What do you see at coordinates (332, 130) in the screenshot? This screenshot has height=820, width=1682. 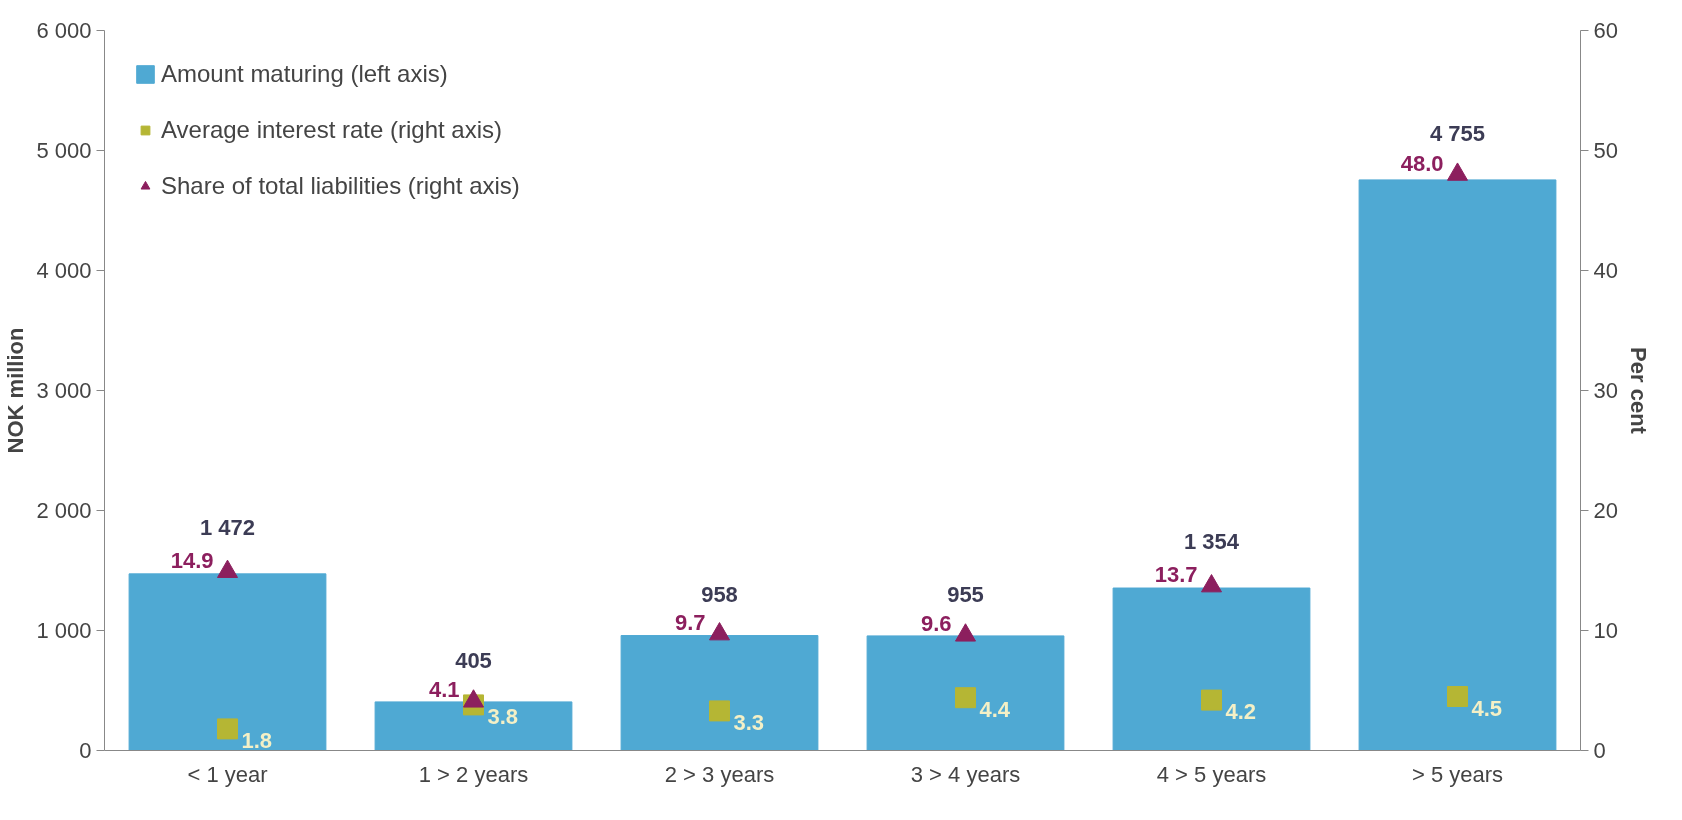 I see `legend-label: Average interest rate (right axis)` at bounding box center [332, 130].